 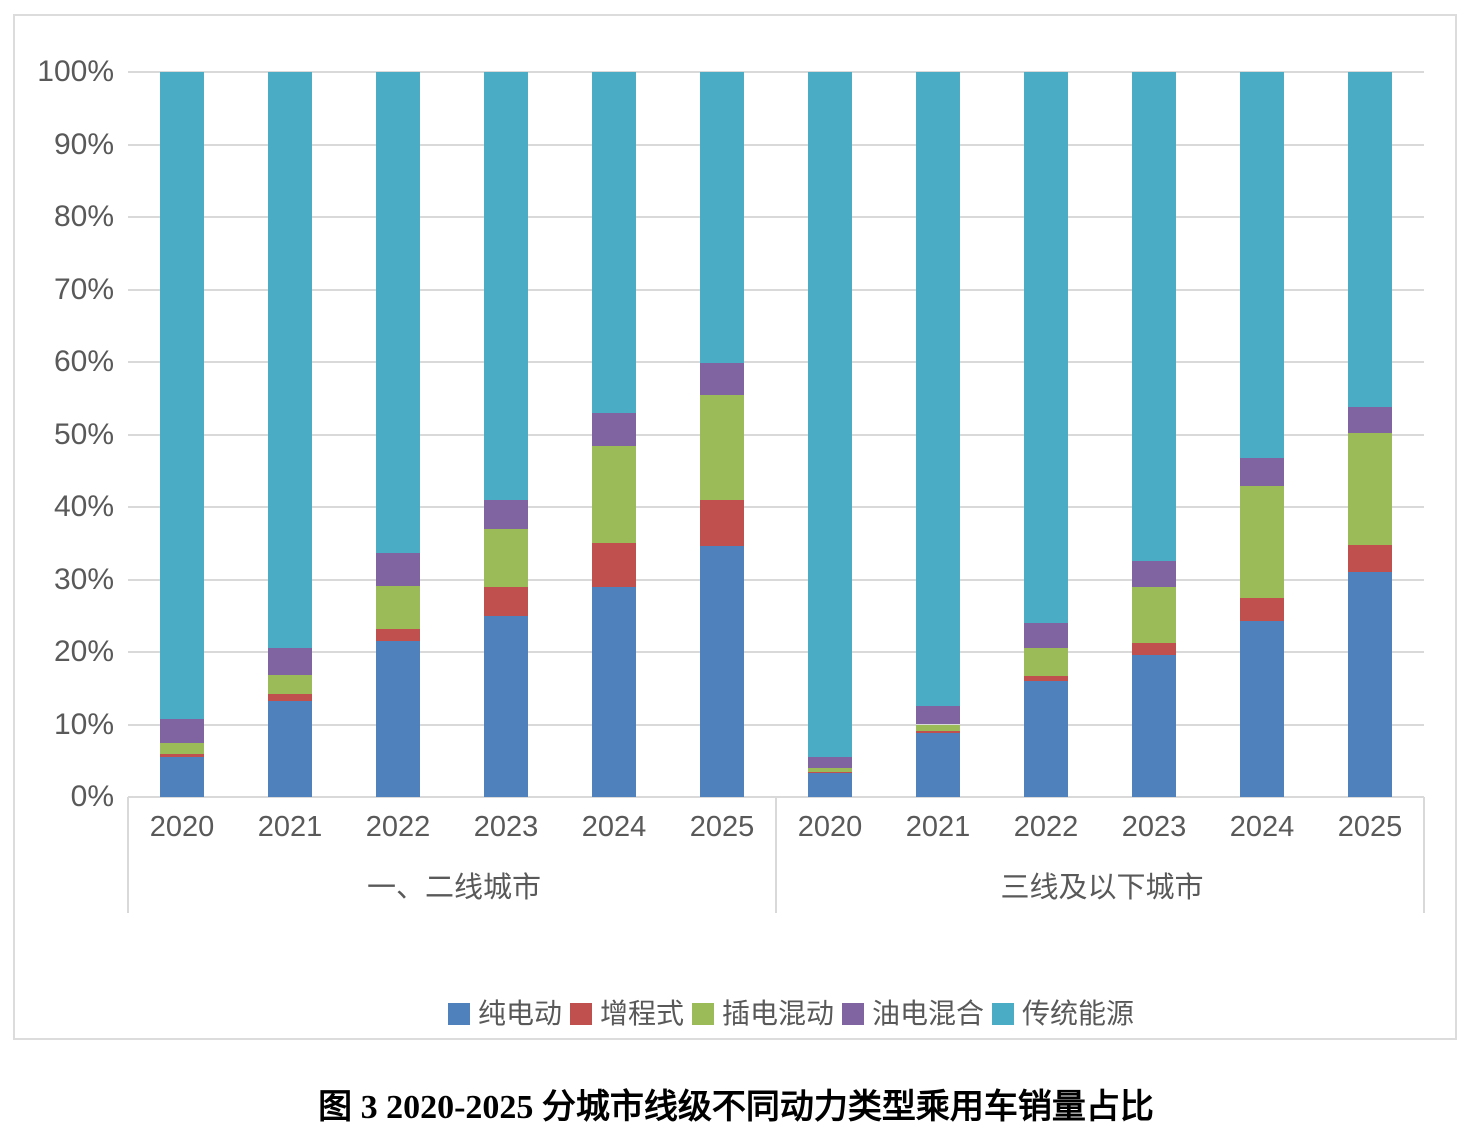 What do you see at coordinates (1370, 684) in the screenshot?
I see `bar-segment-三线及以下城市-2025-纯电动` at bounding box center [1370, 684].